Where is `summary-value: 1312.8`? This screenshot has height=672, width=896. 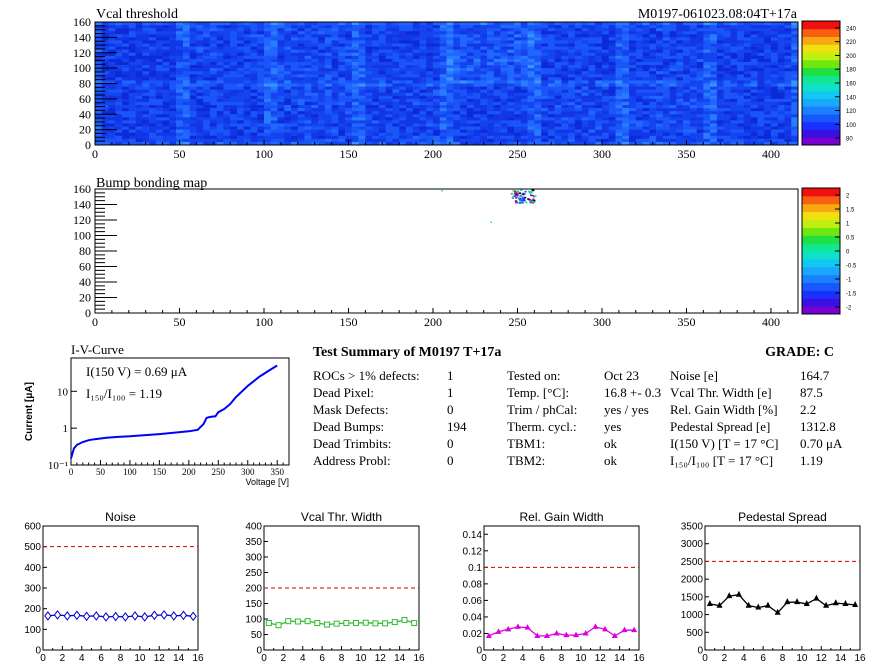 summary-value: 1312.8 is located at coordinates (818, 426).